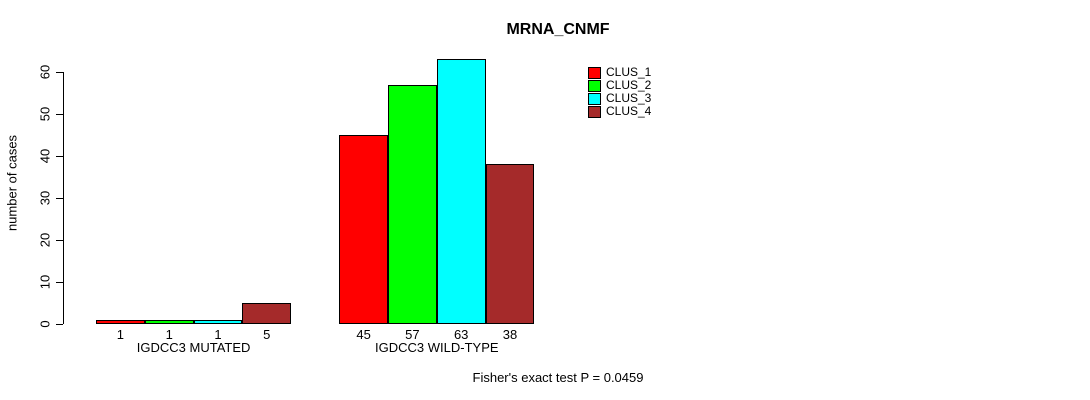 This screenshot has width=1090, height=400. I want to click on legend-item: CLUS_4, so click(619, 111).